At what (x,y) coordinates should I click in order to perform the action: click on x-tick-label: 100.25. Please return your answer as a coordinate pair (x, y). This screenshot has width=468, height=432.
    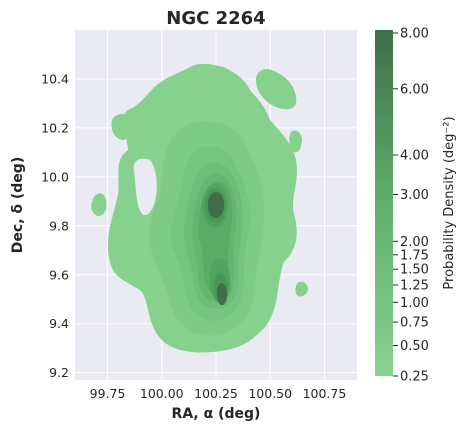
    Looking at the image, I should click on (216, 393).